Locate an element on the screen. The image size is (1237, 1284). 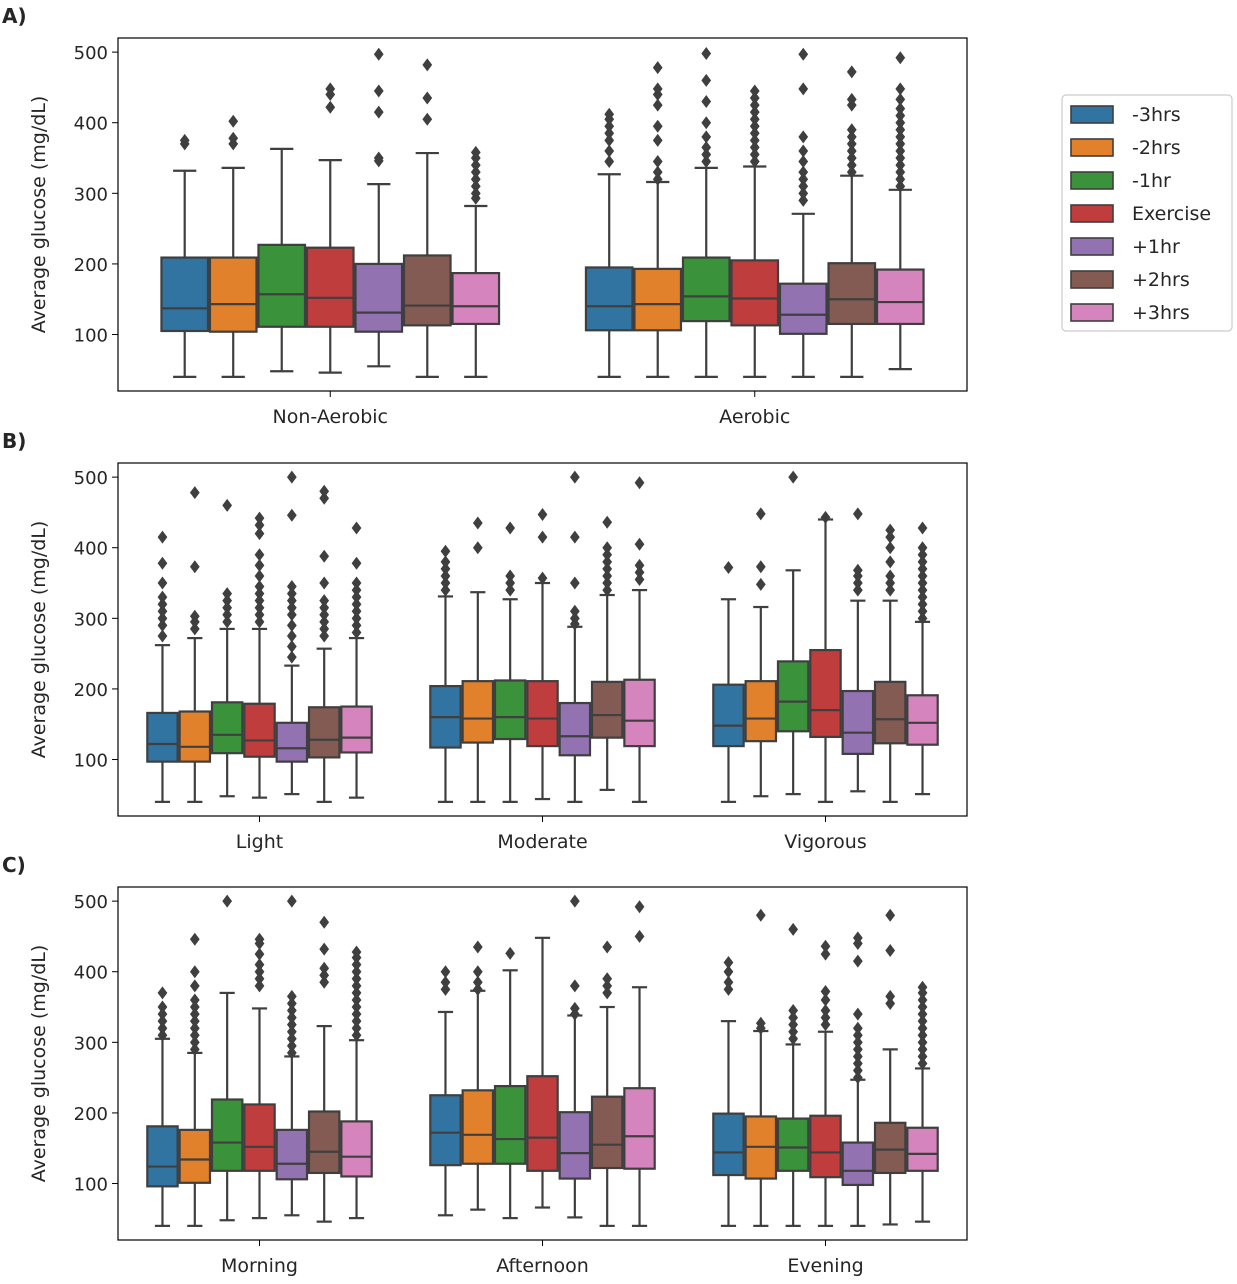
box-Exercise-Evening is located at coordinates (825, 1083).